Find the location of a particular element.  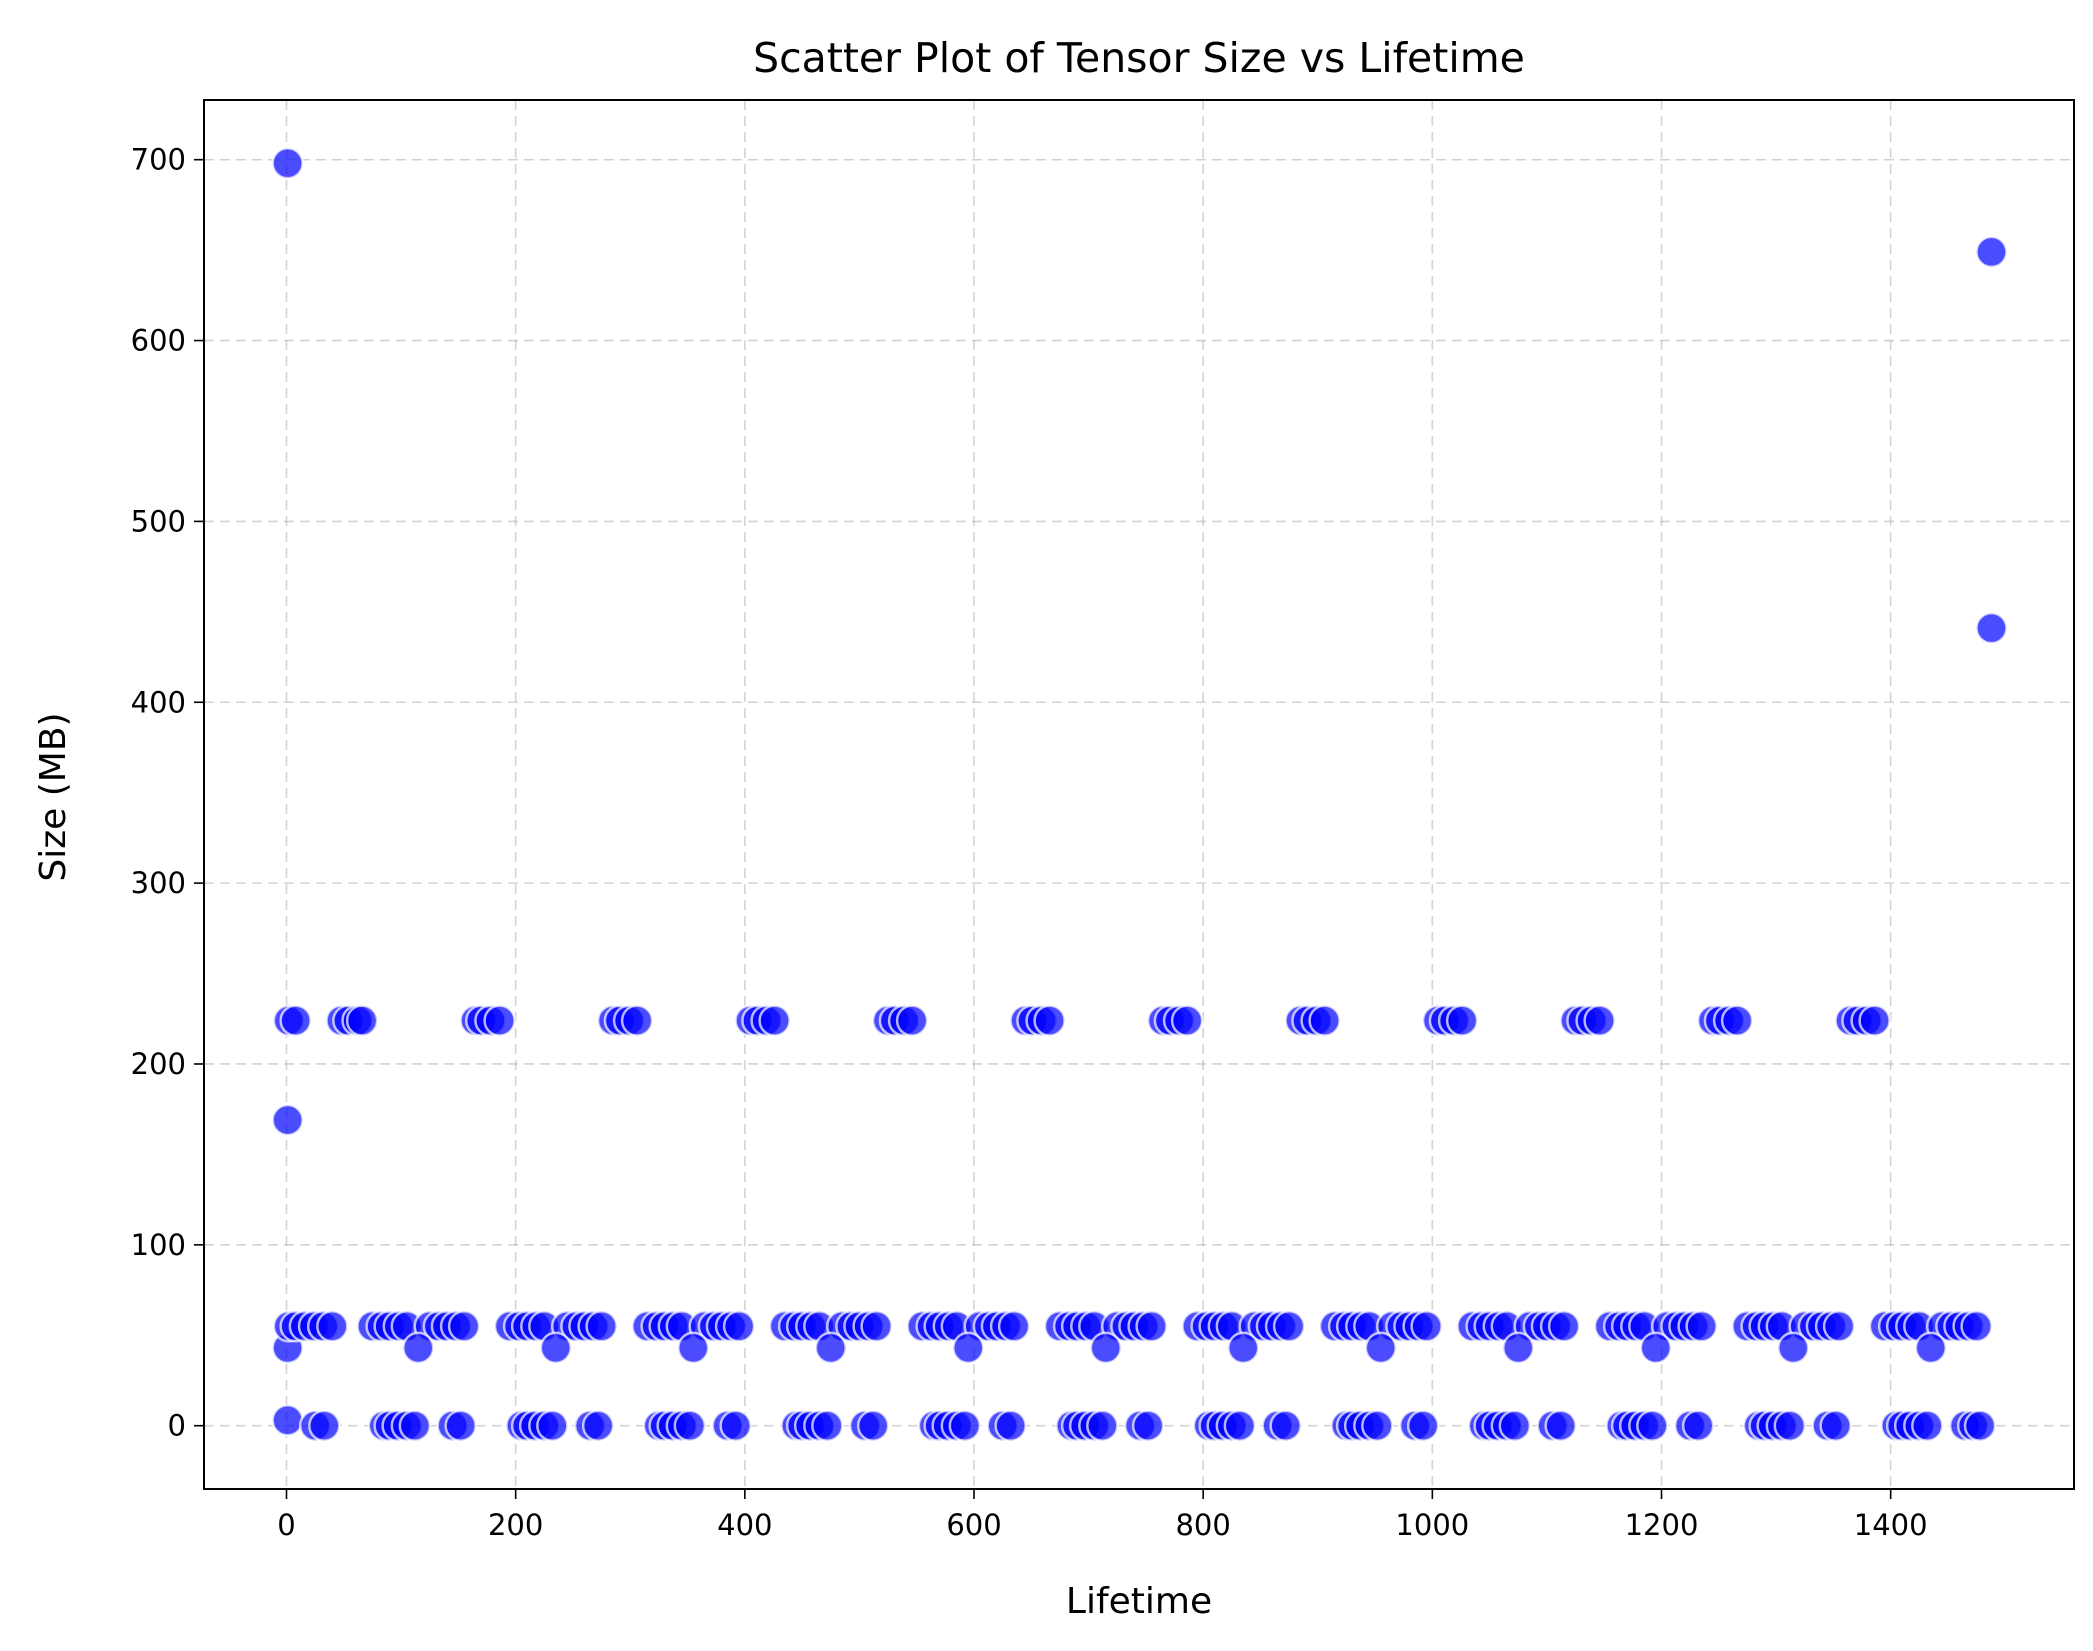

x-tick-label: 800 is located at coordinates (1202, 1525).